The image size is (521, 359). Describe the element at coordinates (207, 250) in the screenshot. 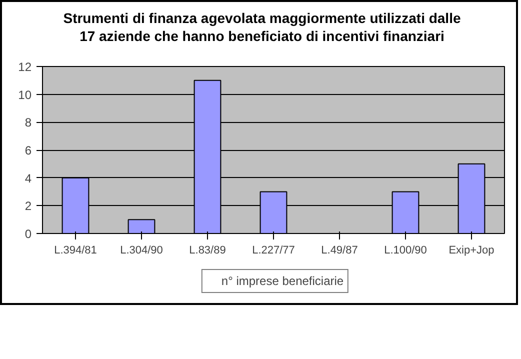

I see `x-tick-label: L.83/89` at that location.